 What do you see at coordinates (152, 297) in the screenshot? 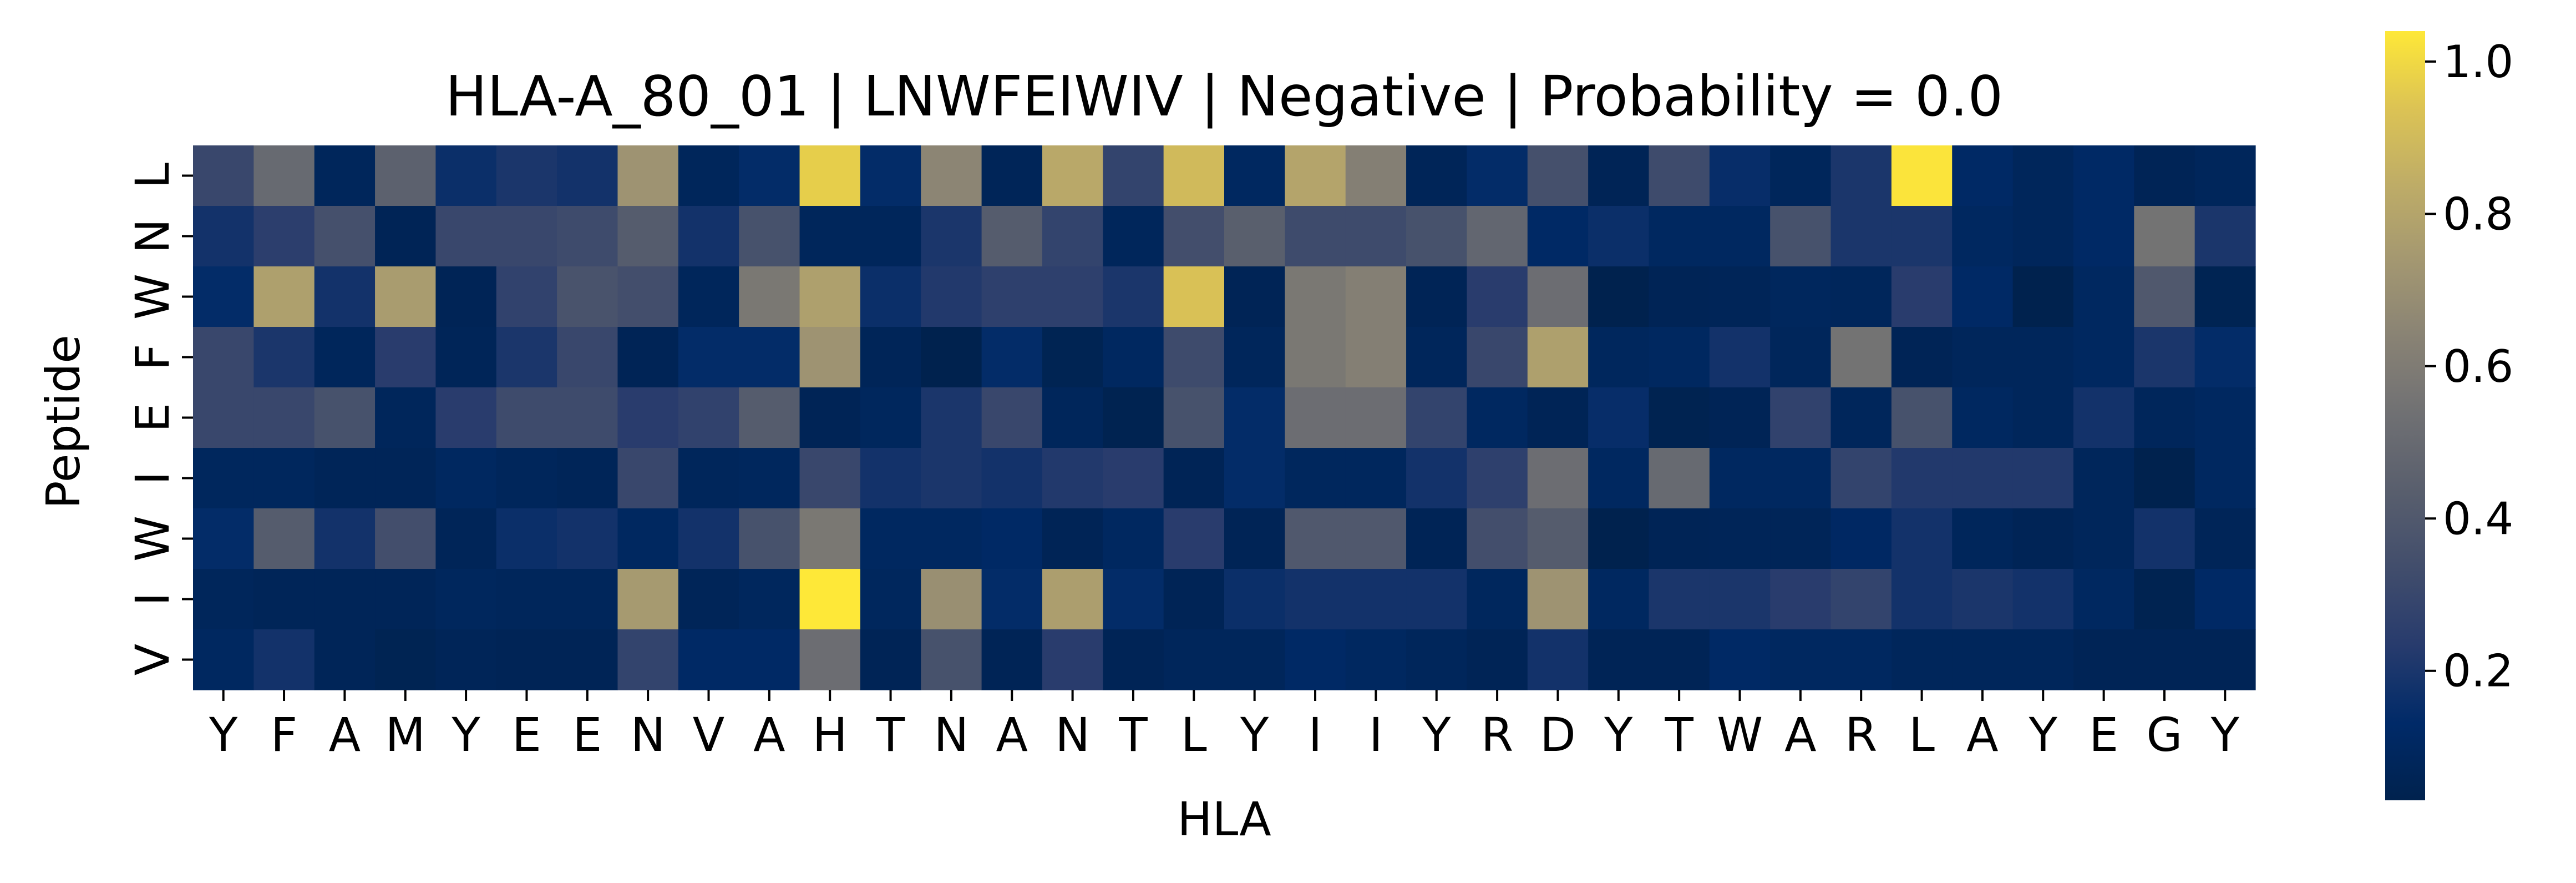
I see `y-tick-label: W` at bounding box center [152, 297].